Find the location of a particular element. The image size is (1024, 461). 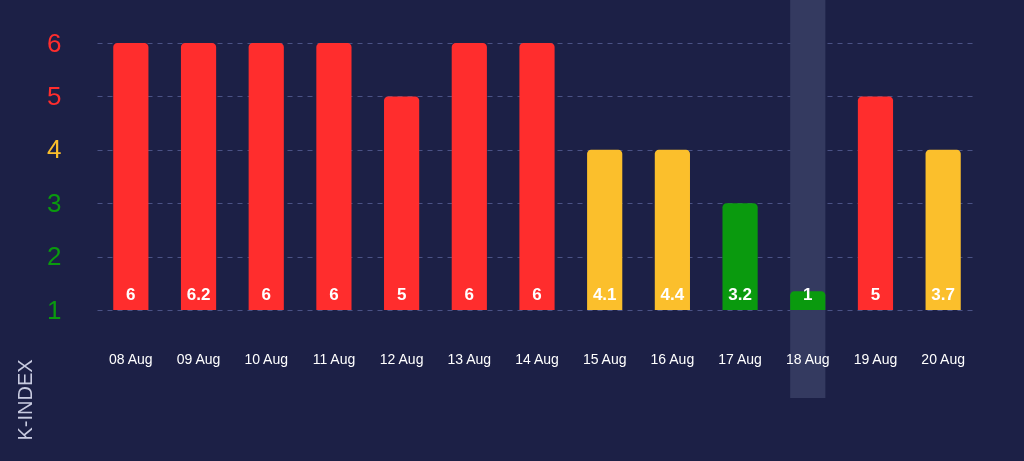

annotation: 3.7 is located at coordinates (943, 294).